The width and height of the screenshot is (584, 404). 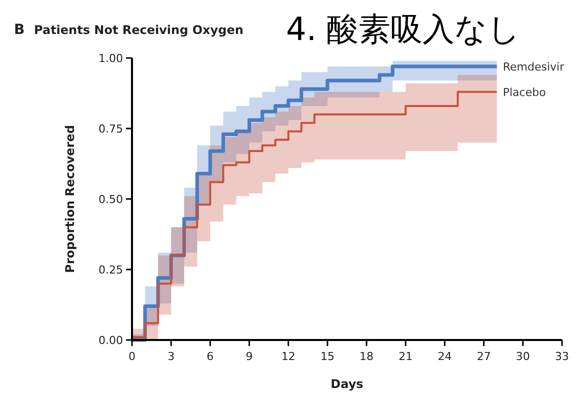 What do you see at coordinates (533, 67) in the screenshot?
I see `series-label: Remdesivir` at bounding box center [533, 67].